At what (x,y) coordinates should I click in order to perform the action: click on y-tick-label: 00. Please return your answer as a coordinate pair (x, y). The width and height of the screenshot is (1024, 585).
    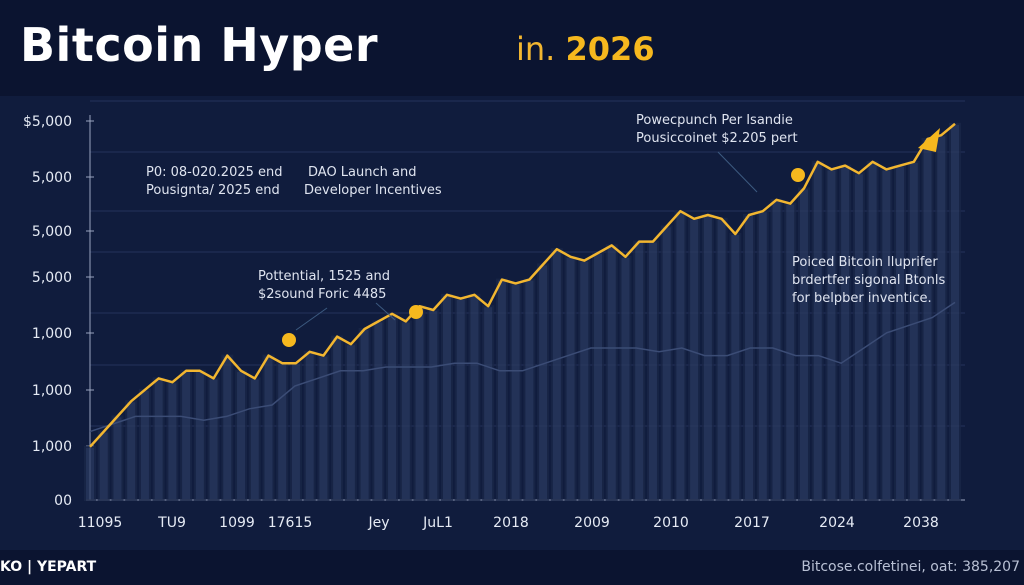
    Looking at the image, I should click on (63, 501).